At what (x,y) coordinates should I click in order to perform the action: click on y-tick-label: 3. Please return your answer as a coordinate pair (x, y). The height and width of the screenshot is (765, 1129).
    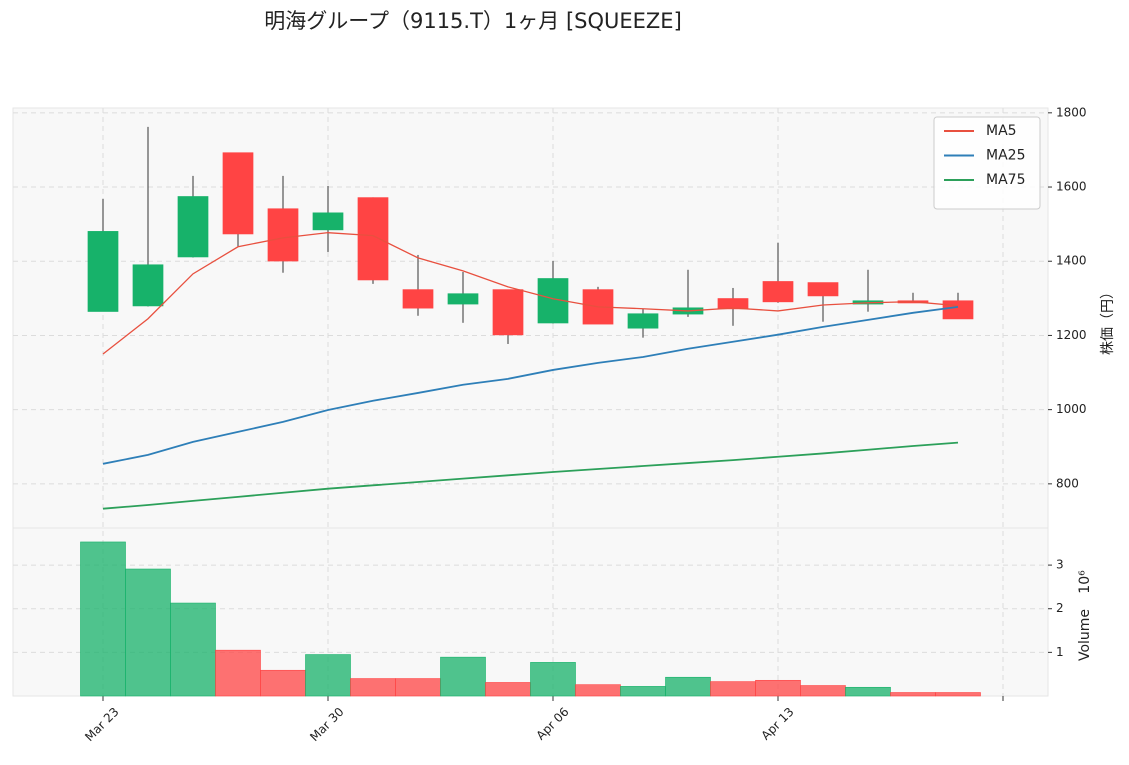
    Looking at the image, I should click on (1060, 565).